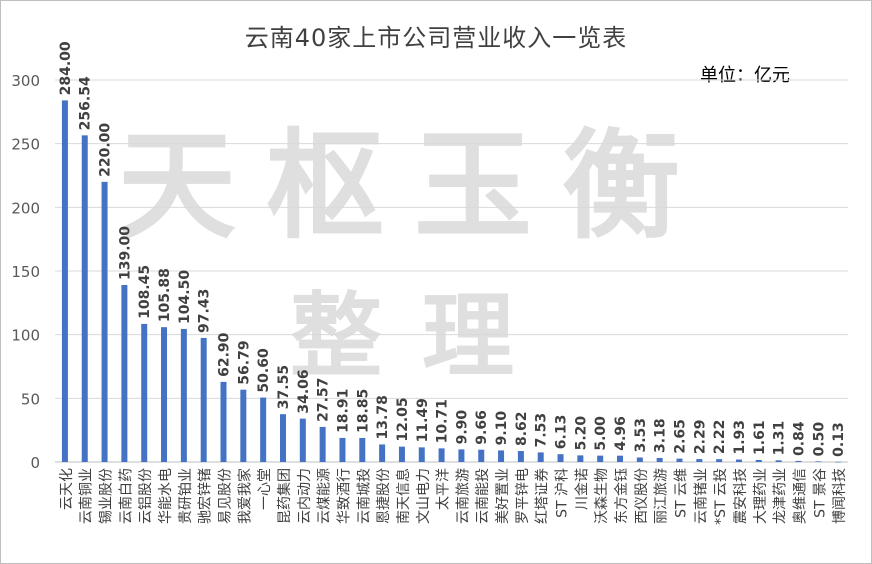  What do you see at coordinates (206, 496) in the screenshot?
I see `category-label: 驰宏锌锗` at bounding box center [206, 496].